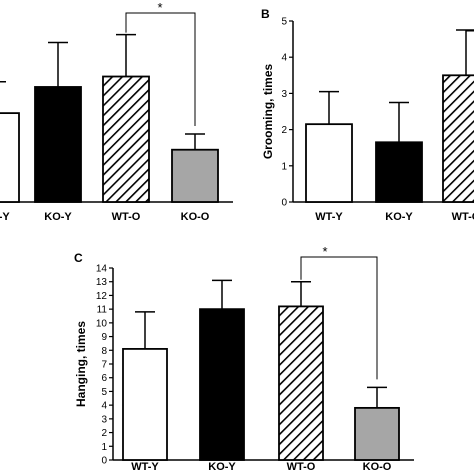  I want to click on y-tick-label: 13, so click(102, 282).